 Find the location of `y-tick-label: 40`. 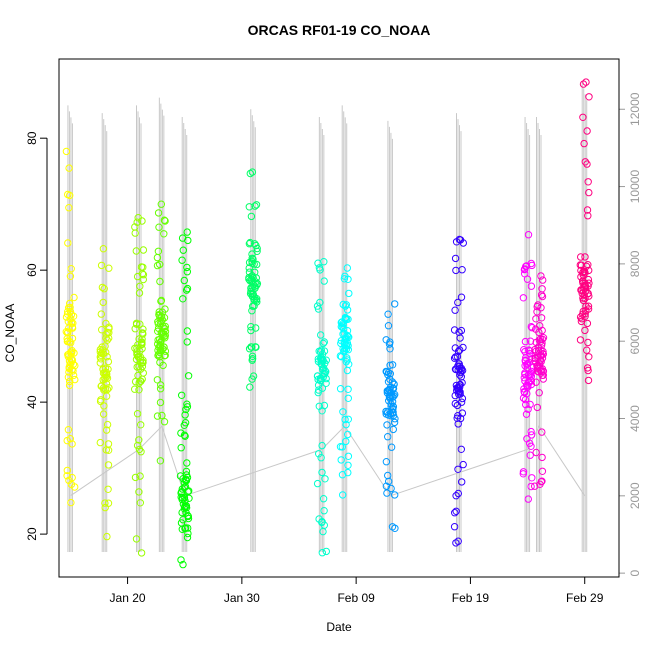

y-tick-label: 40 is located at coordinates (32, 402).